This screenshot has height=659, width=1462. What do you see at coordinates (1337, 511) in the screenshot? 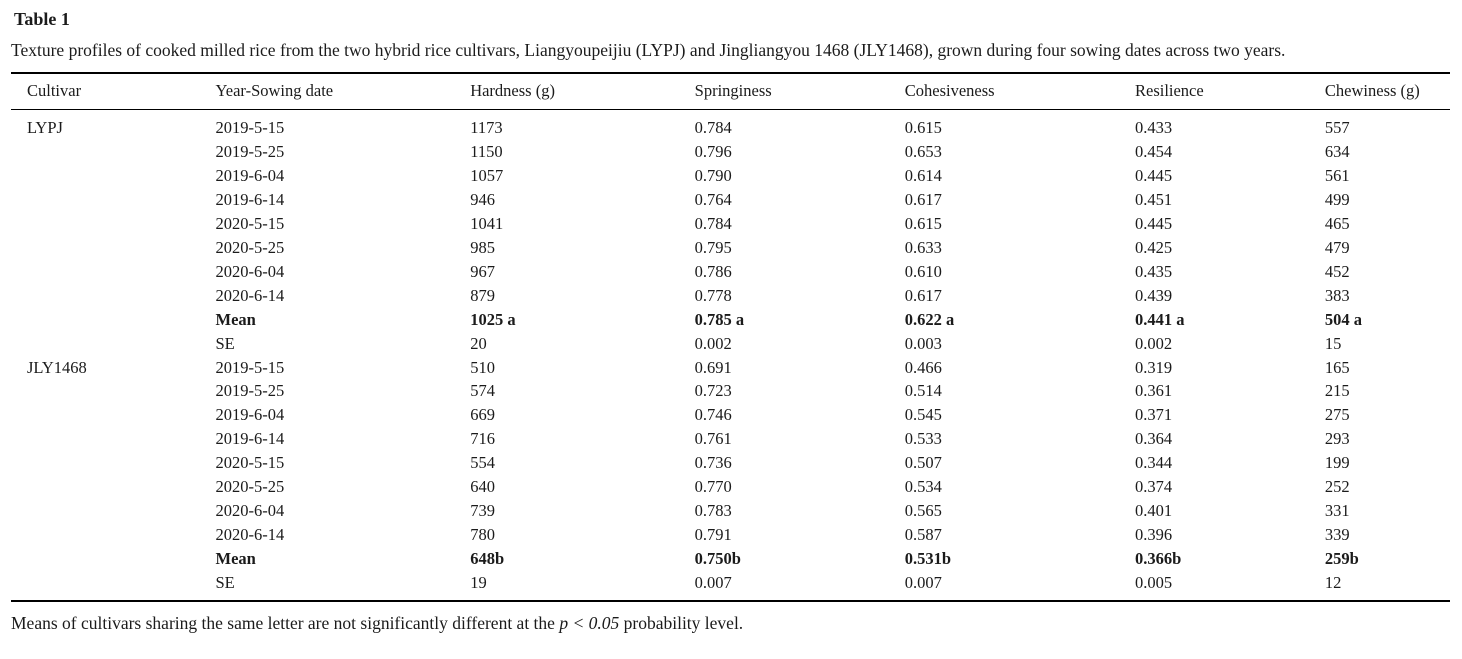
I see `cell-chewiness: 331` at bounding box center [1337, 511].